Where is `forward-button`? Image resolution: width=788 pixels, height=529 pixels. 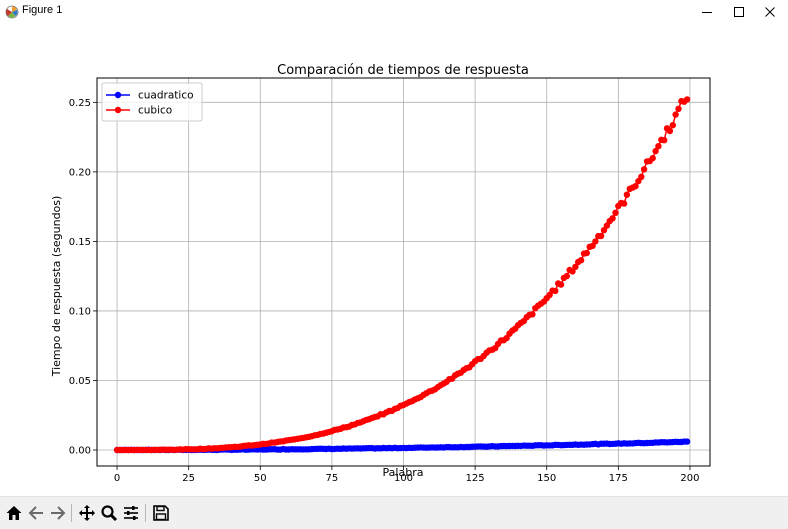 forward-button is located at coordinates (58, 513).